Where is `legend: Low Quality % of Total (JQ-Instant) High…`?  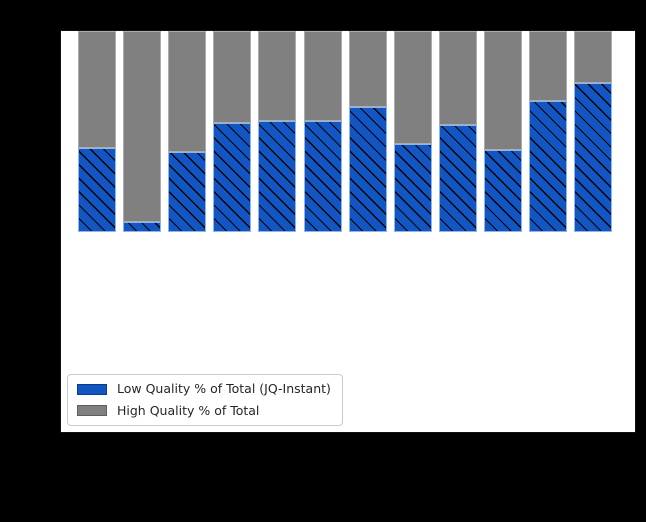
legend: Low Quality % of Total (JQ-Instant) High… is located at coordinates (205, 400).